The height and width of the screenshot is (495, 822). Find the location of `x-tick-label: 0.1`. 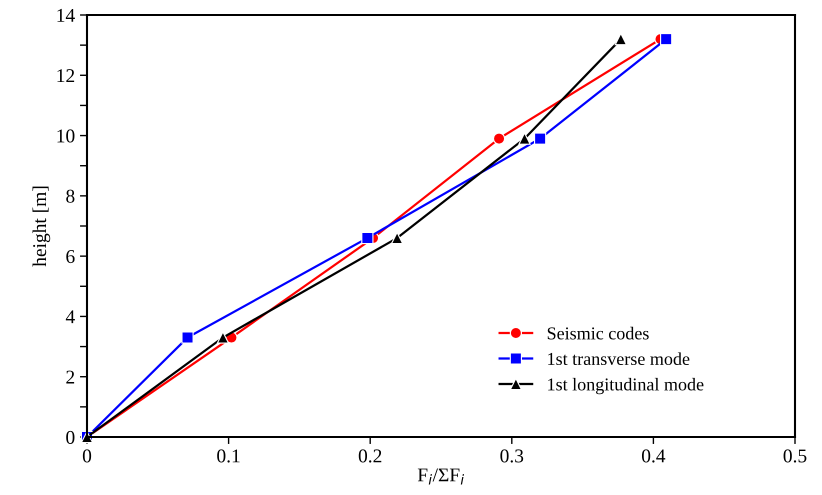

x-tick-label: 0.1 is located at coordinates (228, 456).